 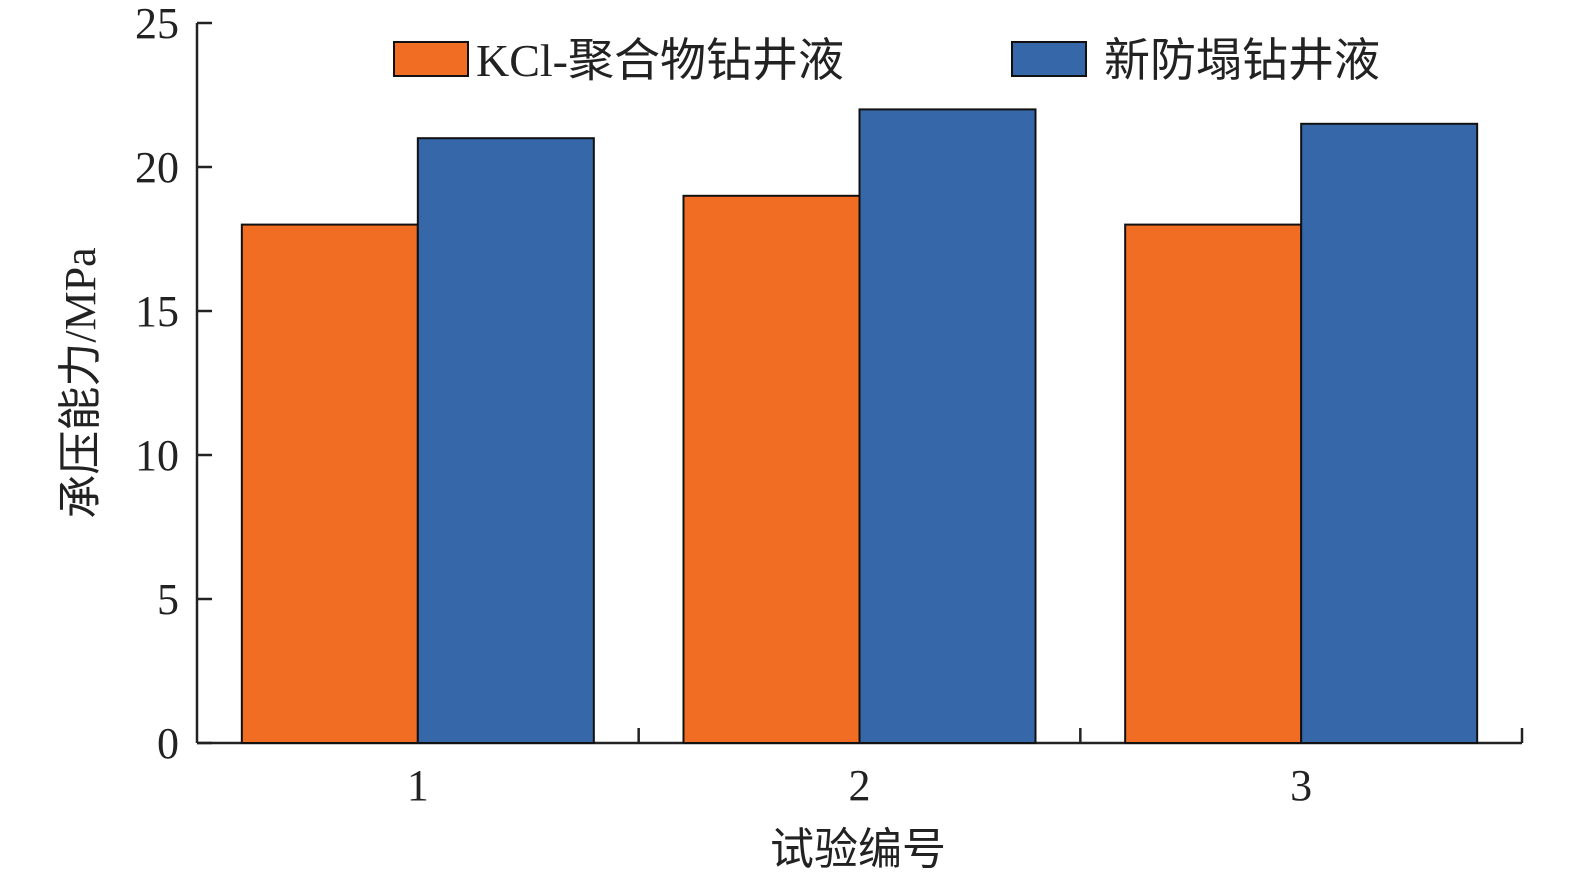 I want to click on y-tick-label: 20, so click(x=157, y=167).